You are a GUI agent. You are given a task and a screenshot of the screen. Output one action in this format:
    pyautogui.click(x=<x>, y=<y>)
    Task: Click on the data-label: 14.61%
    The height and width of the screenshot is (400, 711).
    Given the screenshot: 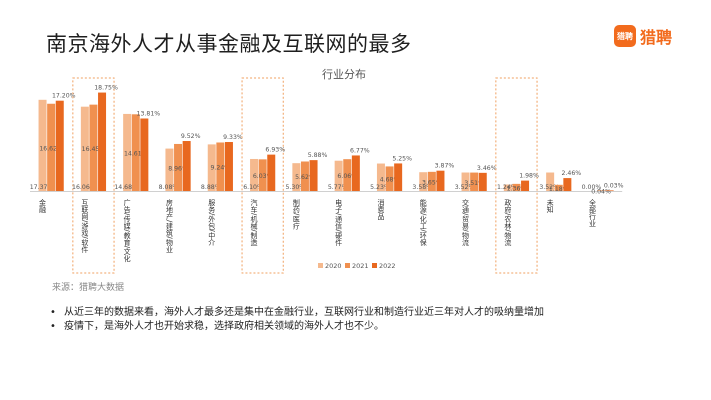 What is the action you would take?
    pyautogui.click(x=136, y=154)
    